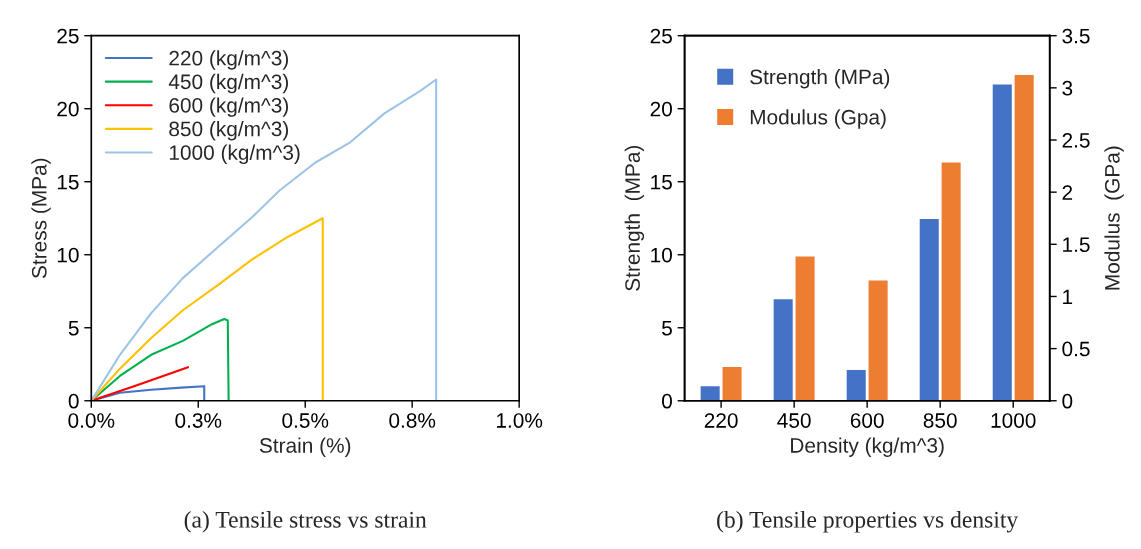 This screenshot has width=1141, height=549. What do you see at coordinates (228, 107) in the screenshot?
I see `legend-label: 600 (kg/m^3)` at bounding box center [228, 107].